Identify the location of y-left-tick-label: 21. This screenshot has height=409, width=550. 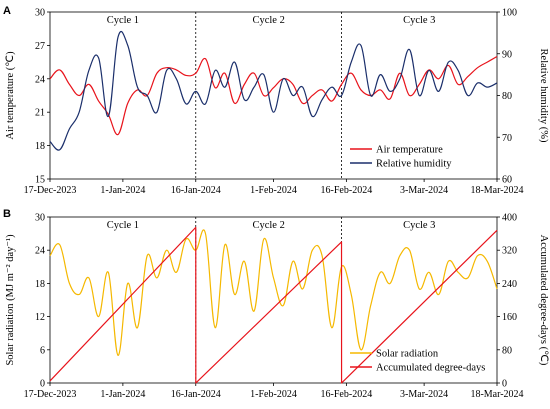
(40, 113).